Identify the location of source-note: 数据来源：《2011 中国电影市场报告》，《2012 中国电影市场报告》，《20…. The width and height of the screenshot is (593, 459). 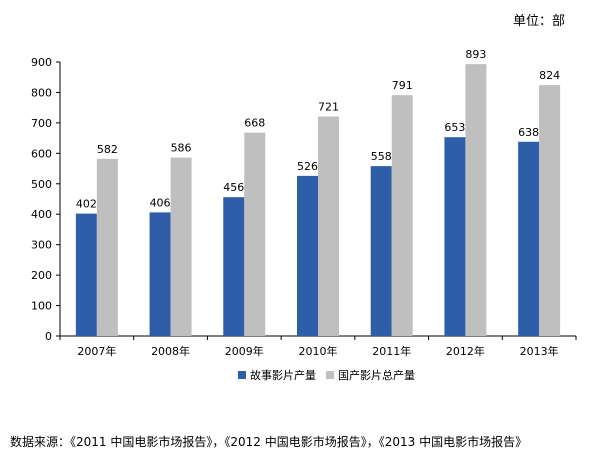
(269, 442).